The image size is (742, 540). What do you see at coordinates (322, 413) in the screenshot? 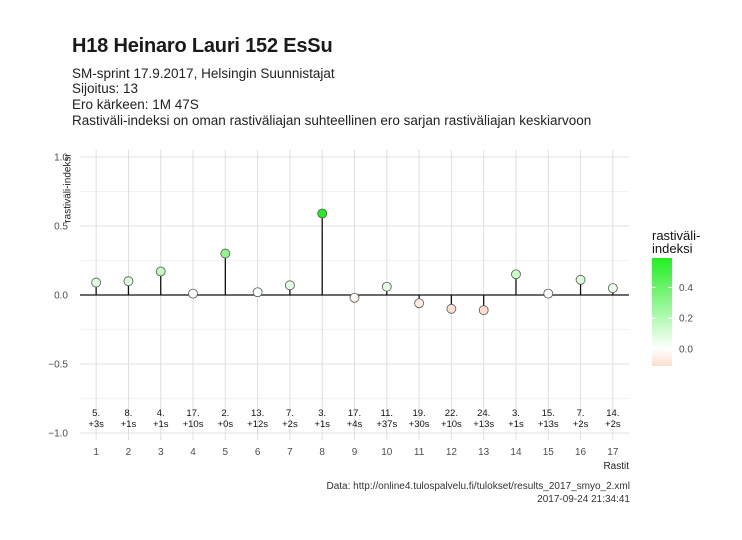
I see `rank-label-8: 3.` at bounding box center [322, 413].